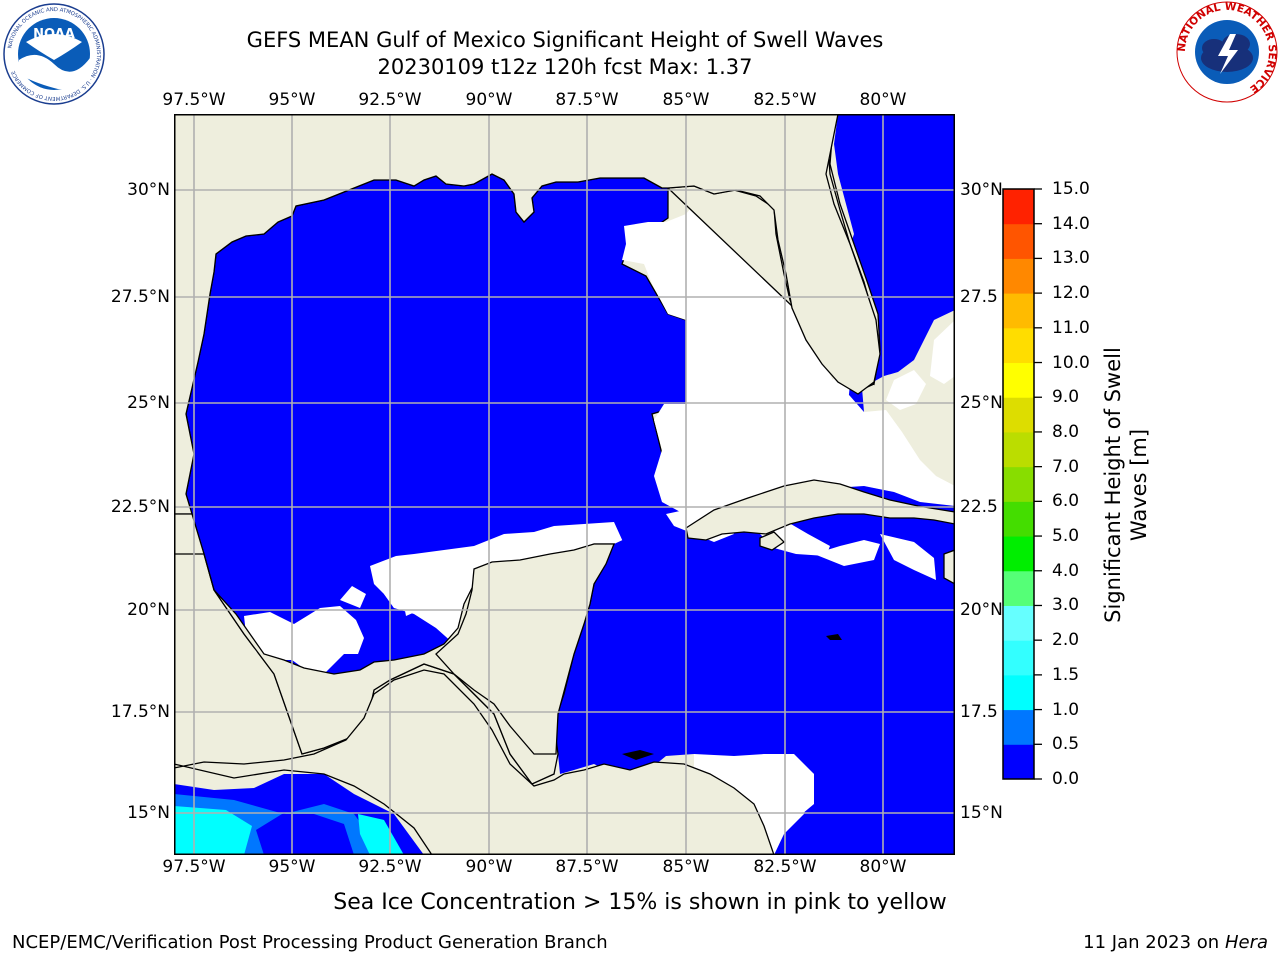 The width and height of the screenshot is (1280, 960). Describe the element at coordinates (785, 100) in the screenshot. I see `lon-label-top: 82.5°W` at that location.